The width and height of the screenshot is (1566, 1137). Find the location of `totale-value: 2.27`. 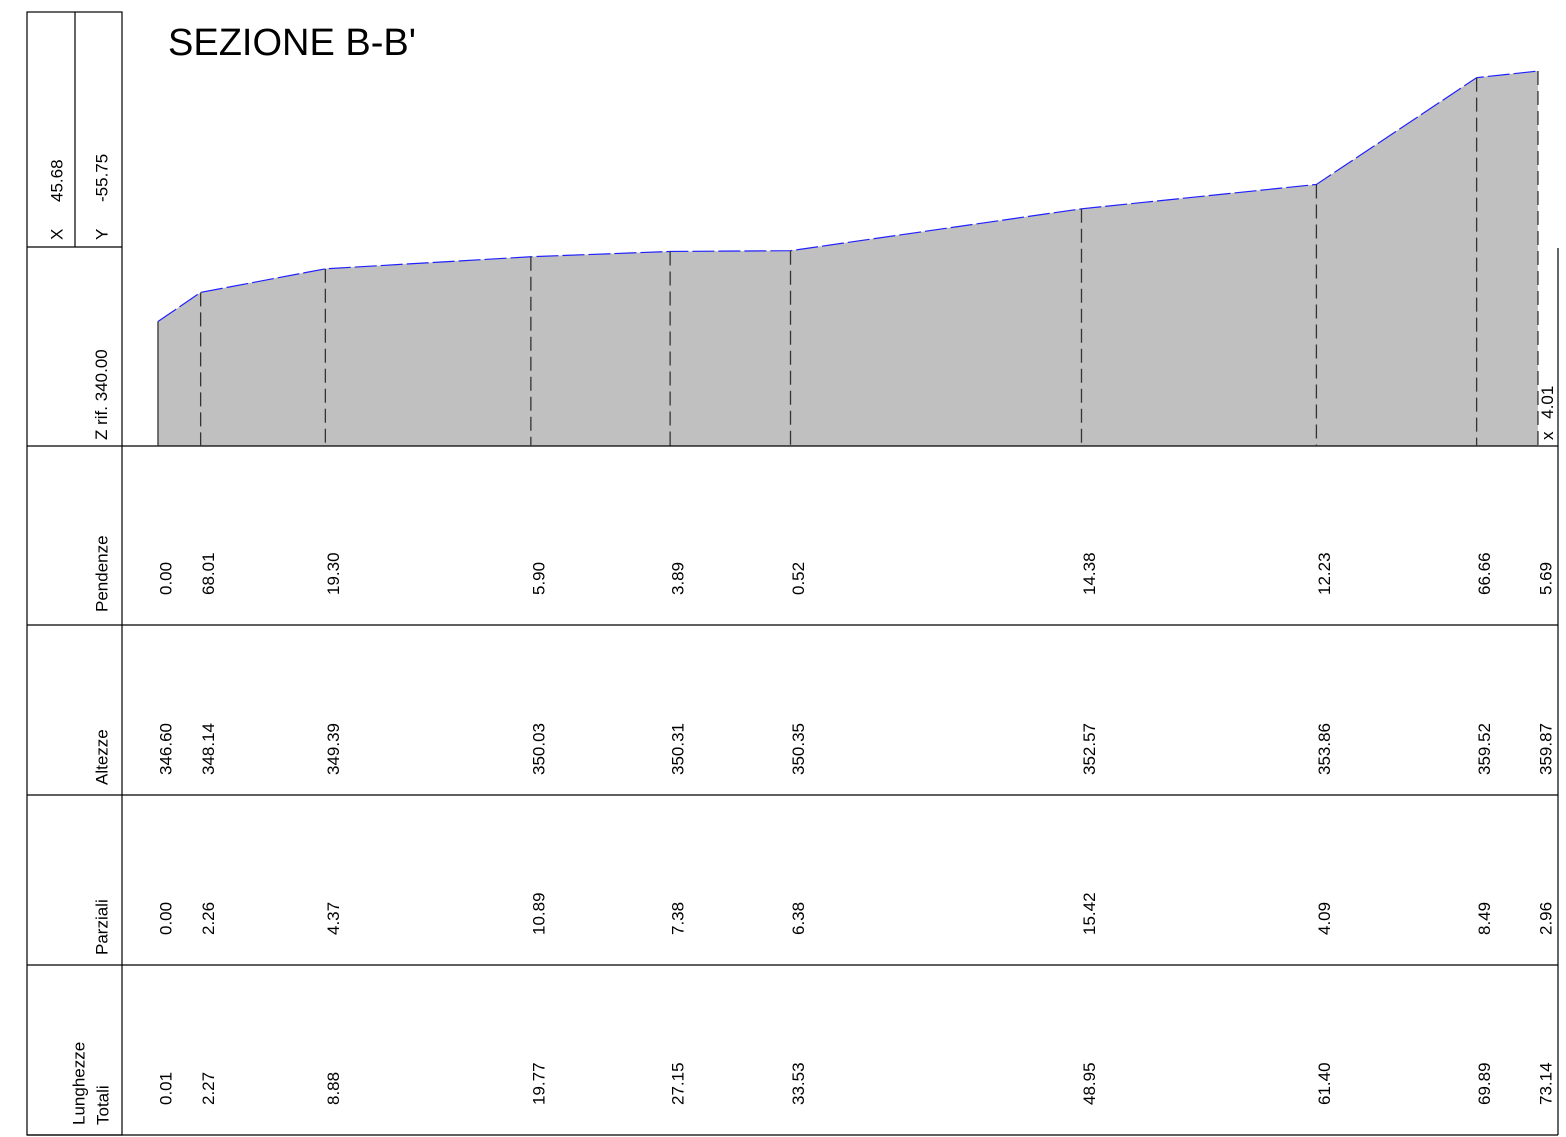

totale-value: 2.27 is located at coordinates (208, 1088).